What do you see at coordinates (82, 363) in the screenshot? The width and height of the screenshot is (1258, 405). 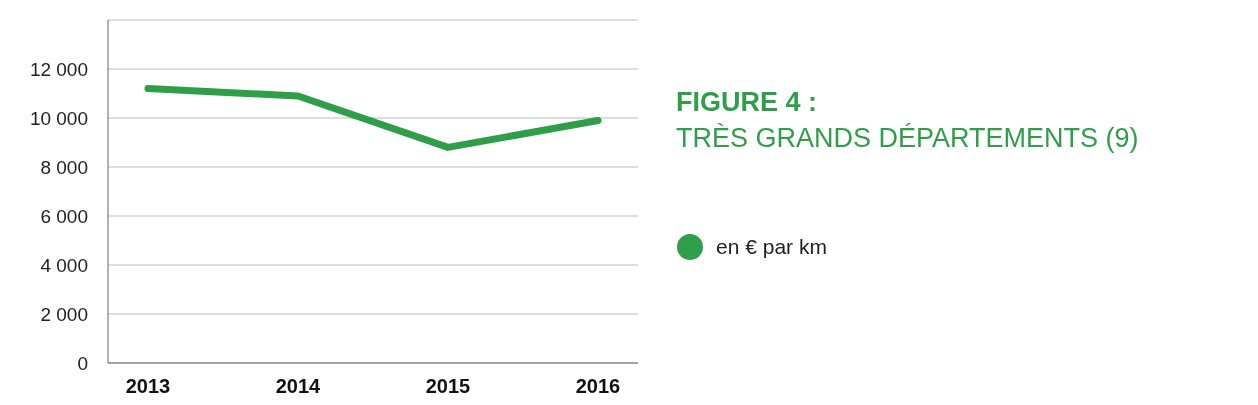 I see `y-tick-label: 0` at bounding box center [82, 363].